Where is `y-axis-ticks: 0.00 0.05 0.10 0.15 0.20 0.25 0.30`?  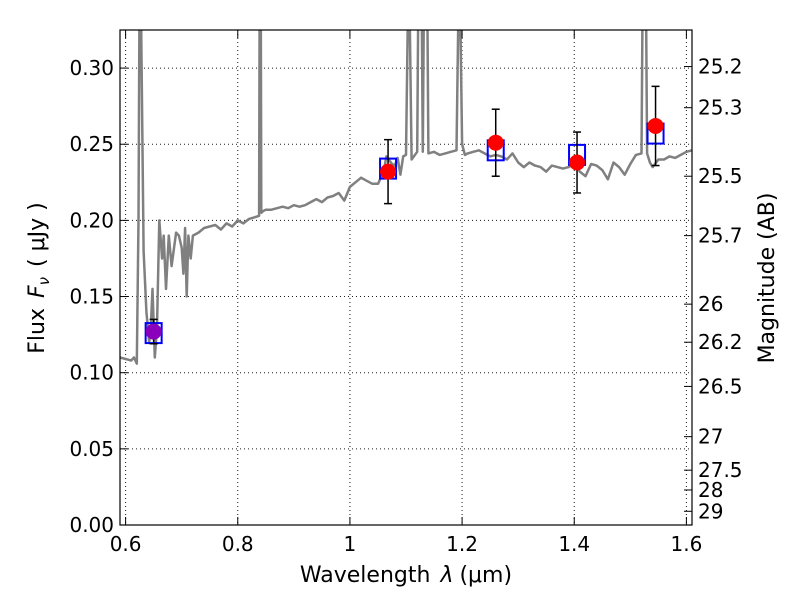 y-axis-ticks: 0.00 0.05 0.10 0.15 0.20 0.25 0.30 is located at coordinates (98, 296).